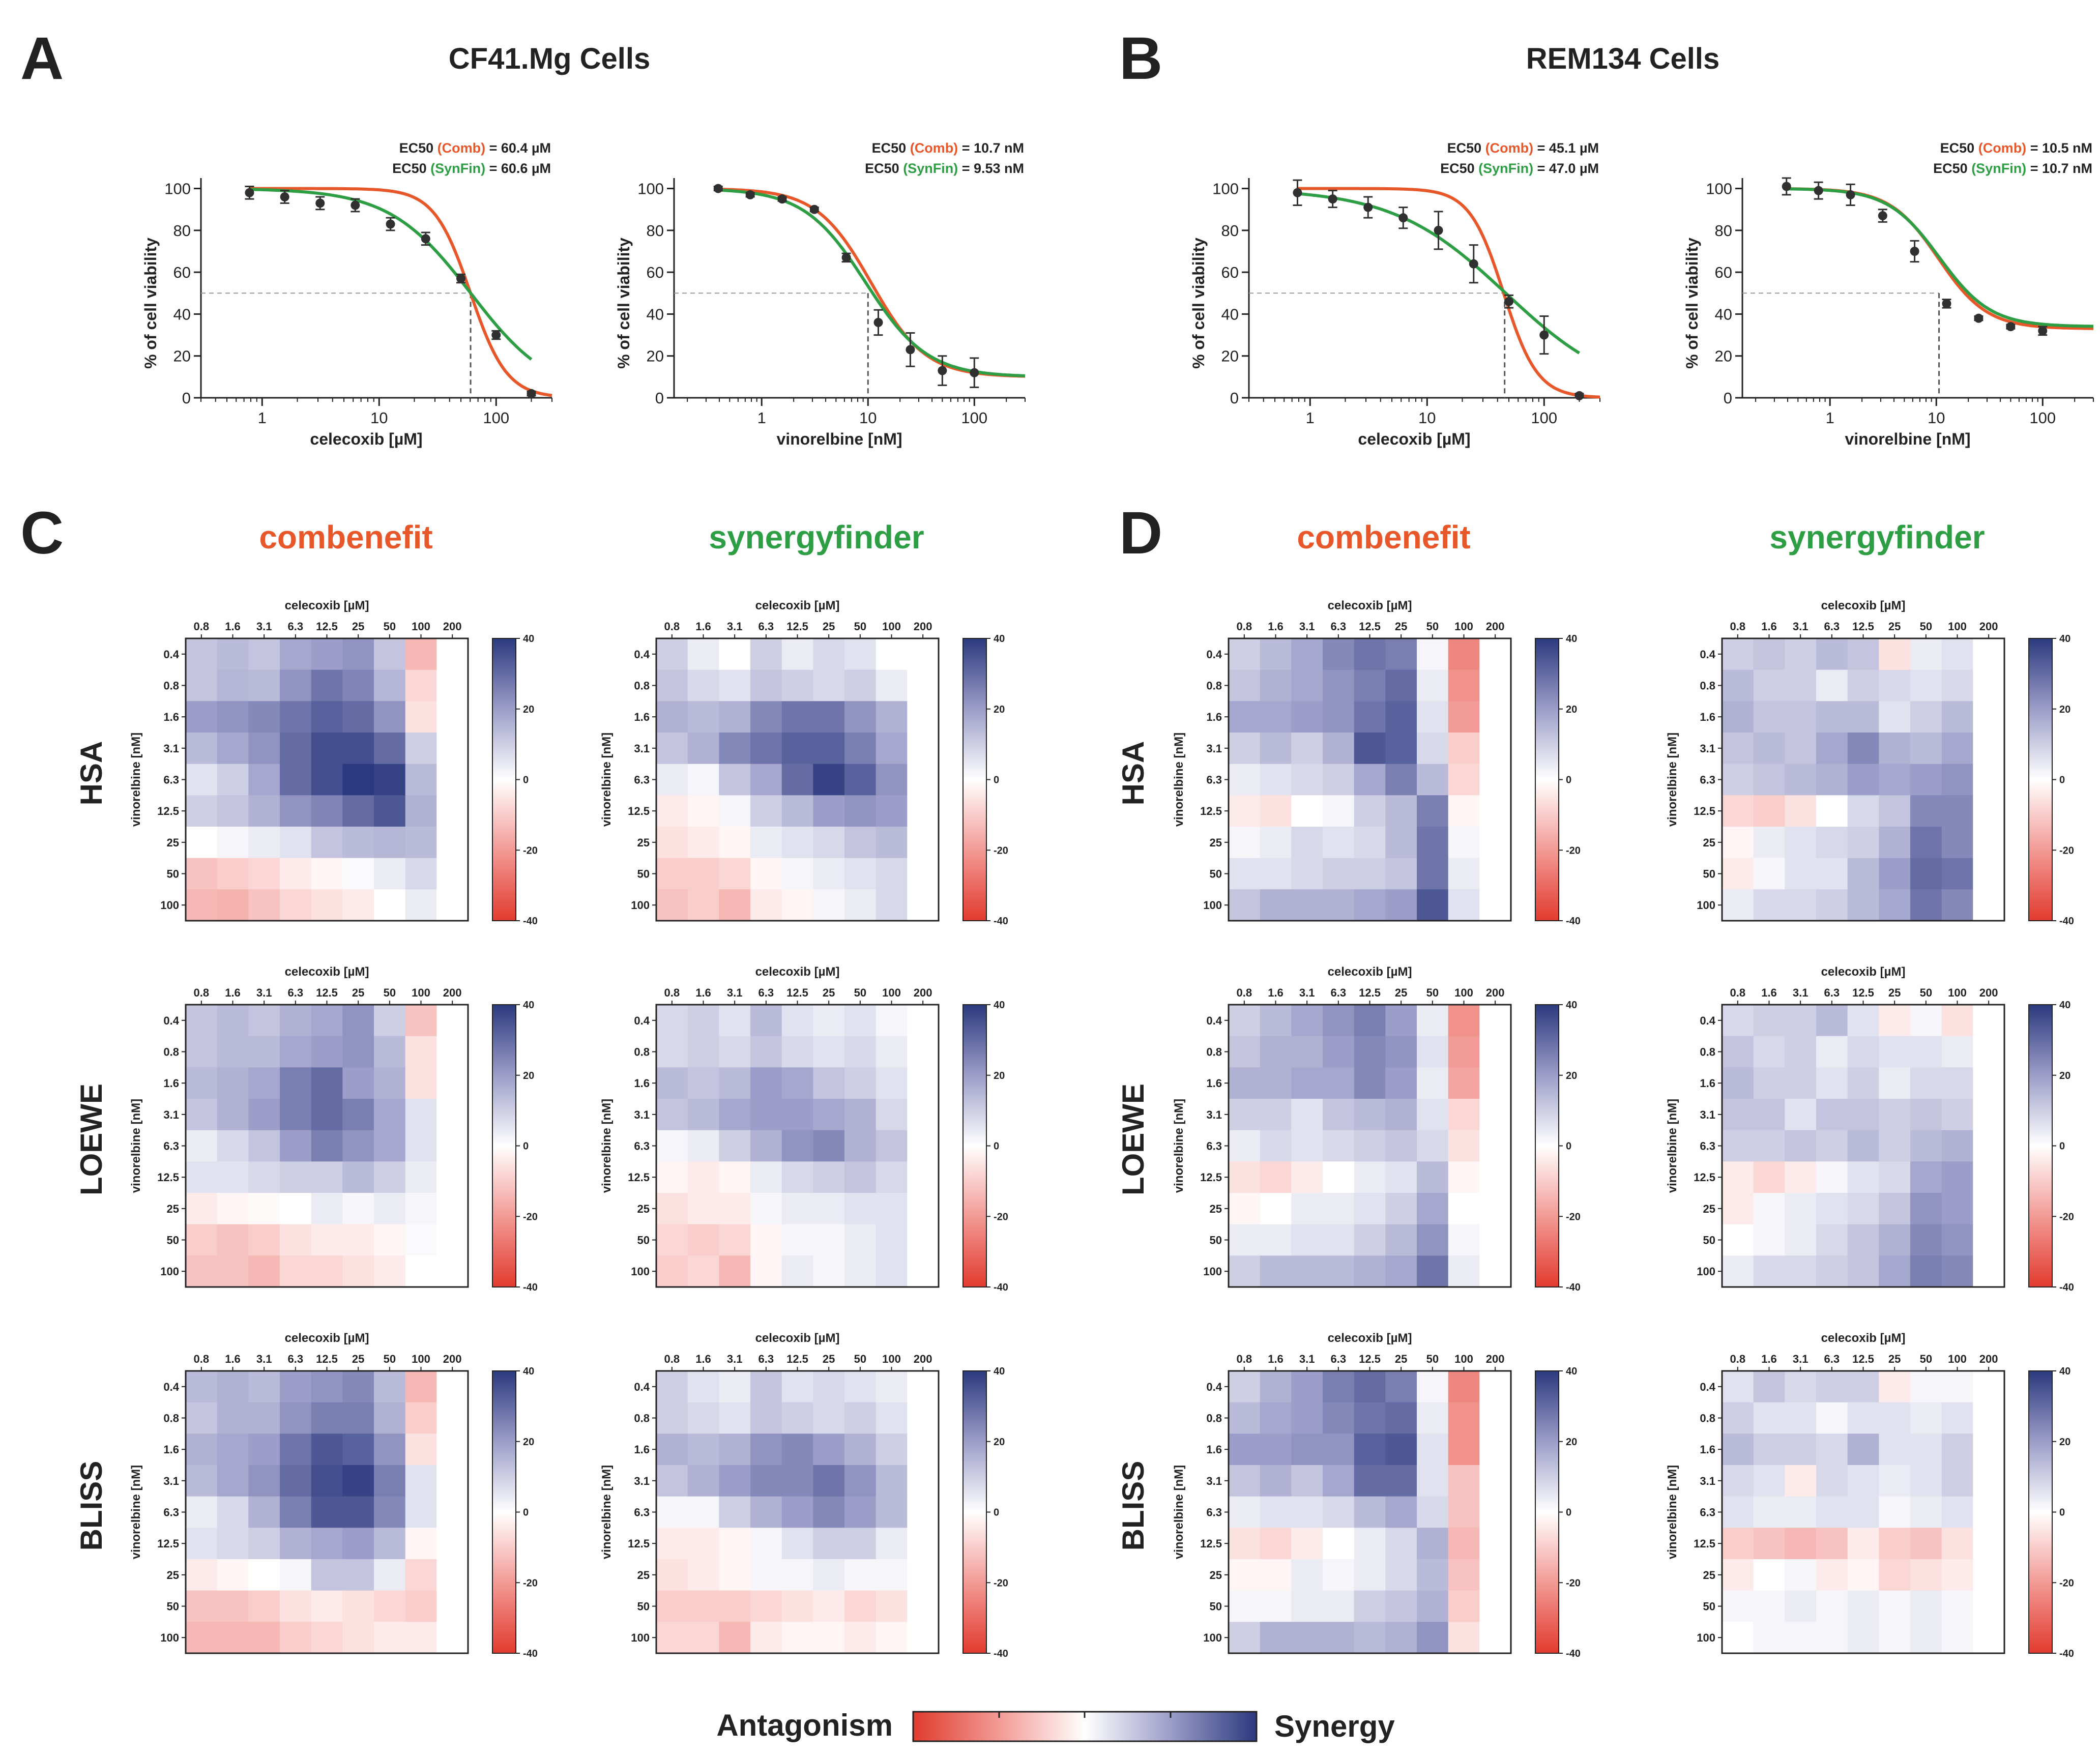 The width and height of the screenshot is (2100, 1756). I want to click on heatmap-x-tick-label: 50, so click(1926, 992).